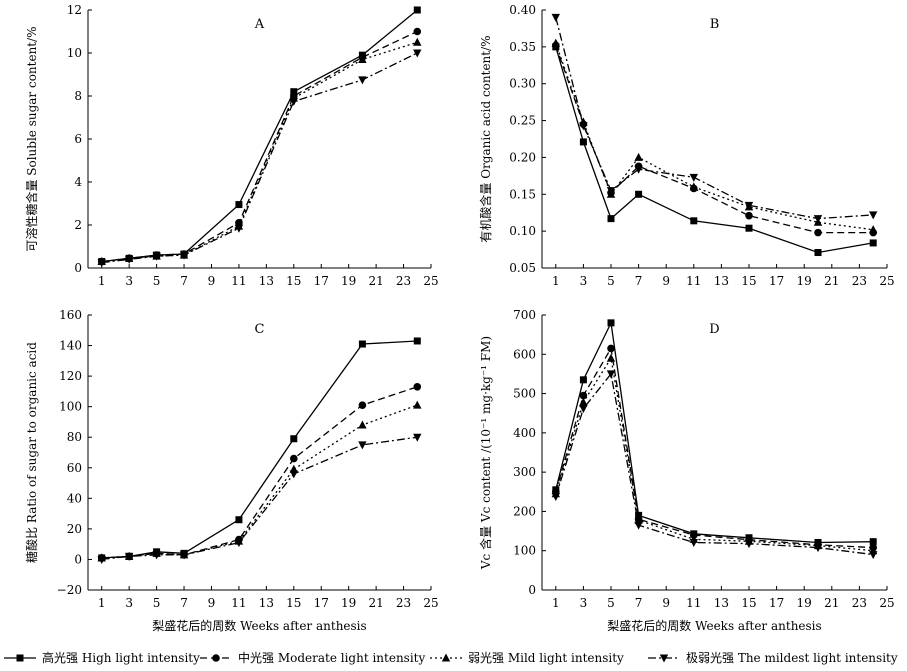 Image resolution: width=907 pixels, height=671 pixels. What do you see at coordinates (714, 329) in the screenshot?
I see `panel-title: D` at bounding box center [714, 329].